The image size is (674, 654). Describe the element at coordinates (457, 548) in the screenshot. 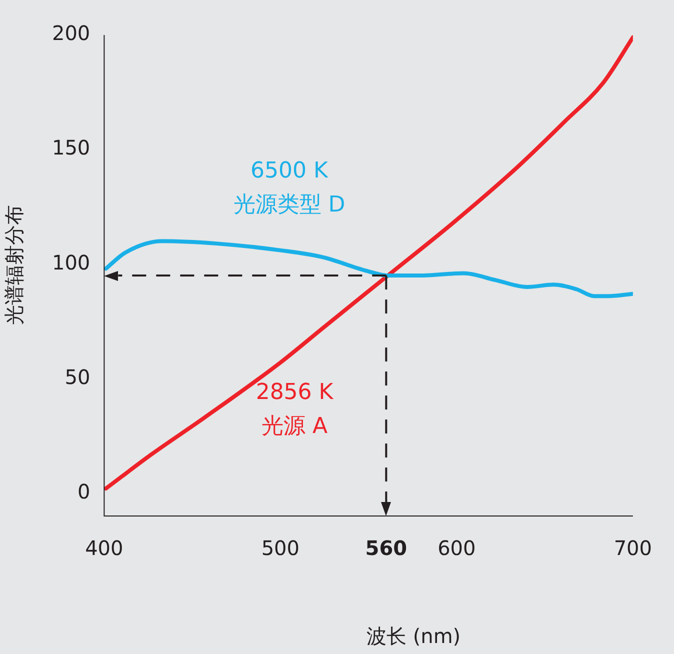

I see `x-tick-label: 600` at that location.